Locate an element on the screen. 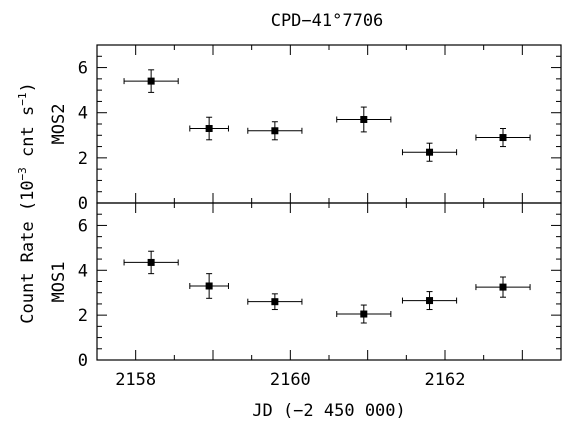  y-axis-label: Count Rate (10−3 cnt s−1) is located at coordinates (27, 202).